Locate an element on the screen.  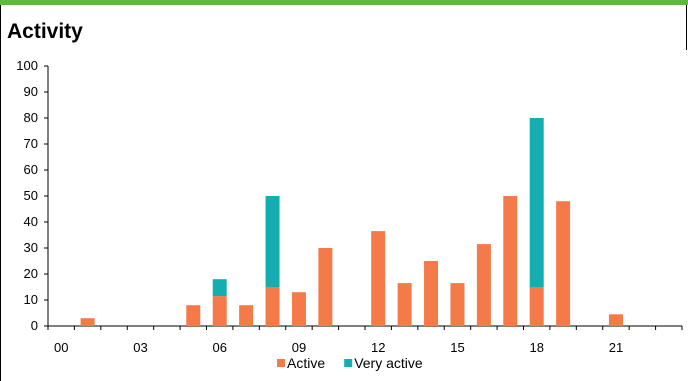
legend-swatch-active is located at coordinates (281, 363).